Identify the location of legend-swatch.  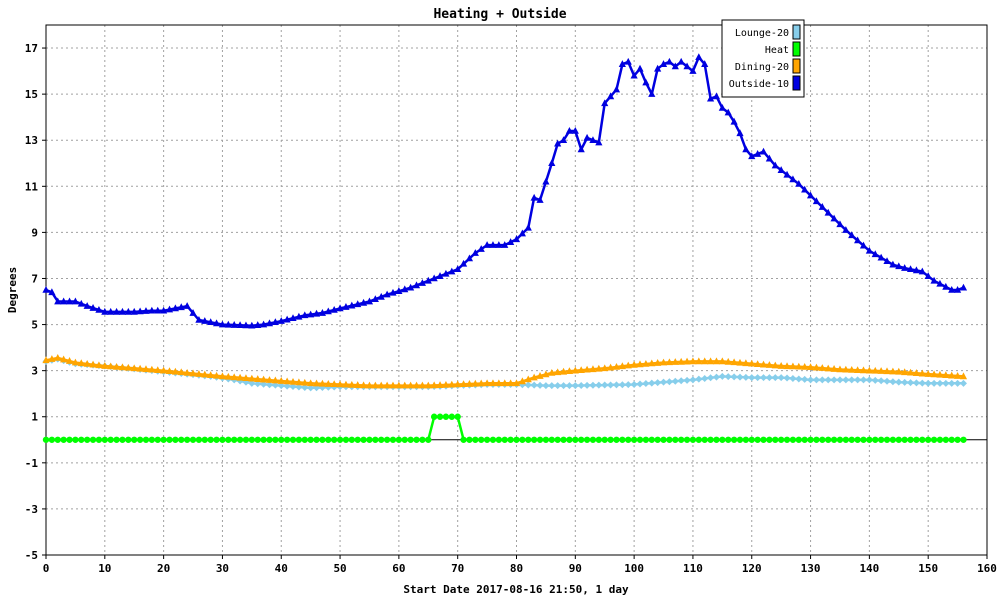
(796, 32).